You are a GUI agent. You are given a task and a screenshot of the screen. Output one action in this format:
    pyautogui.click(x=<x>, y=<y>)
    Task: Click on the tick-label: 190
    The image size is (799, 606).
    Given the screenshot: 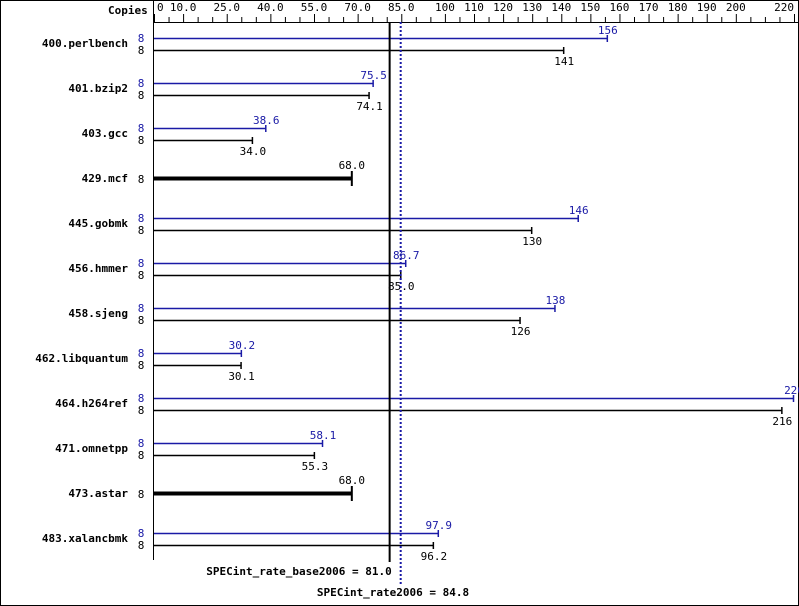 What is the action you would take?
    pyautogui.click(x=707, y=7)
    